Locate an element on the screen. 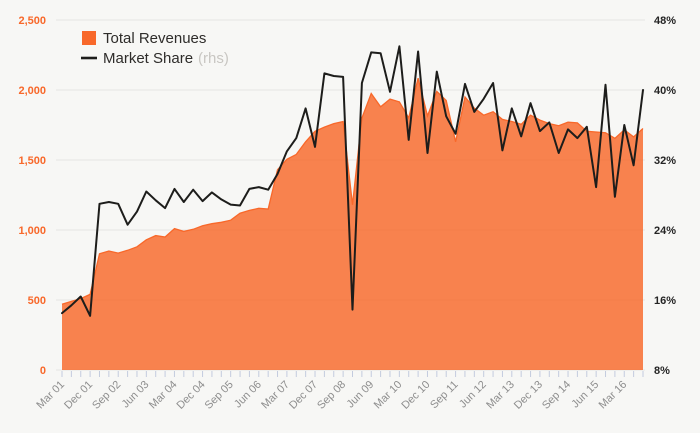  right-axis-tick-label: 48% is located at coordinates (665, 21).